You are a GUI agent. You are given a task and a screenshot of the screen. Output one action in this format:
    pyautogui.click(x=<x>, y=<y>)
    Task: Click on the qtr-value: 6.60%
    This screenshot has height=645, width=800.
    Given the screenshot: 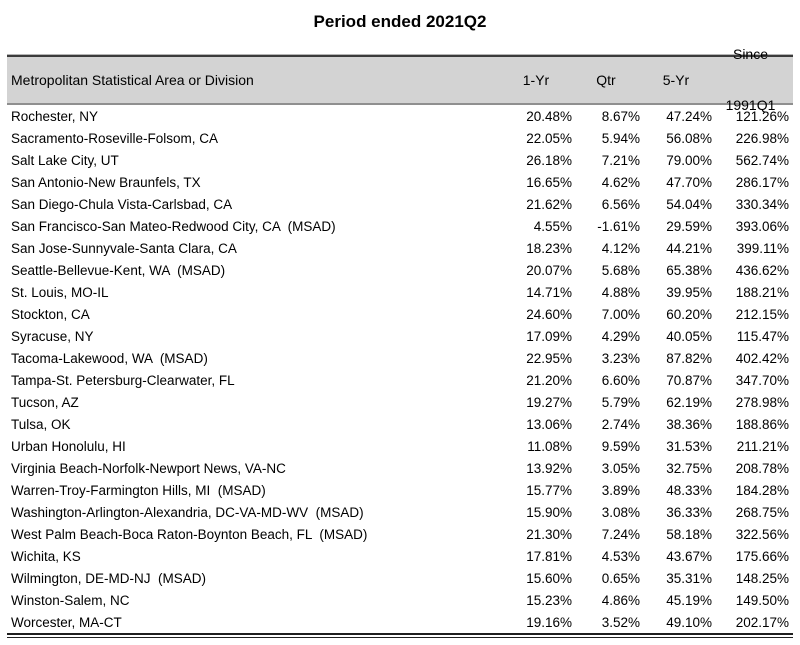 What is the action you would take?
    pyautogui.click(x=620, y=380)
    